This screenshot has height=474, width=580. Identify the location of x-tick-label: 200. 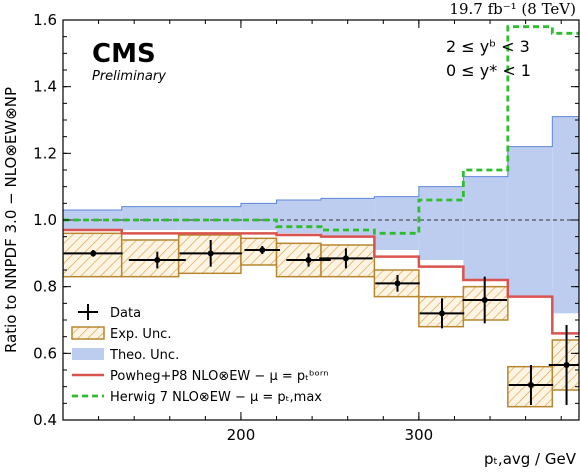
(241, 435).